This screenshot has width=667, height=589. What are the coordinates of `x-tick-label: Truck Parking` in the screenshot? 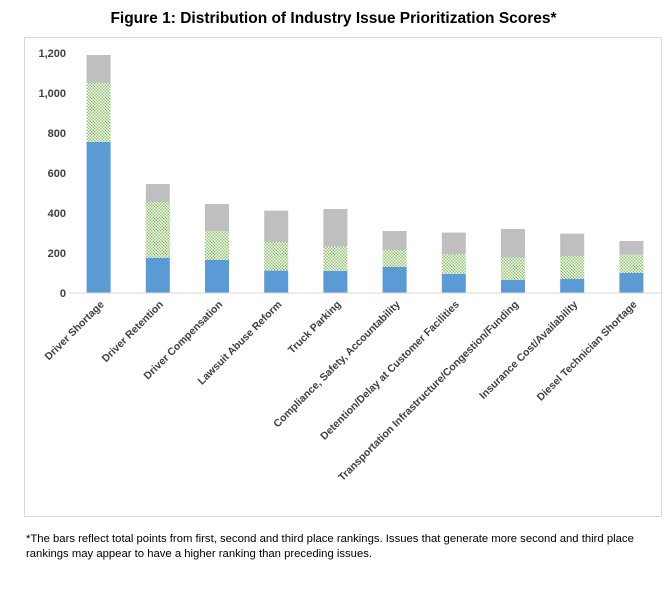 It's located at (315, 328).